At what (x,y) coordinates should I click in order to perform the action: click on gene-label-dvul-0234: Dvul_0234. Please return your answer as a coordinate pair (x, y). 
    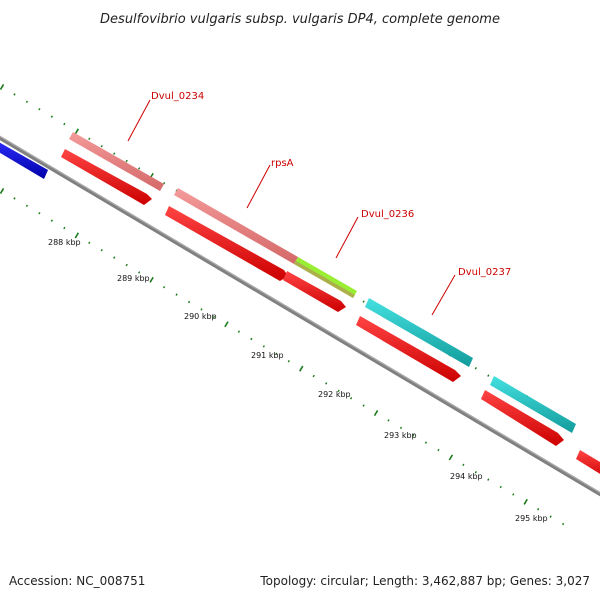
    Looking at the image, I should click on (177, 96).